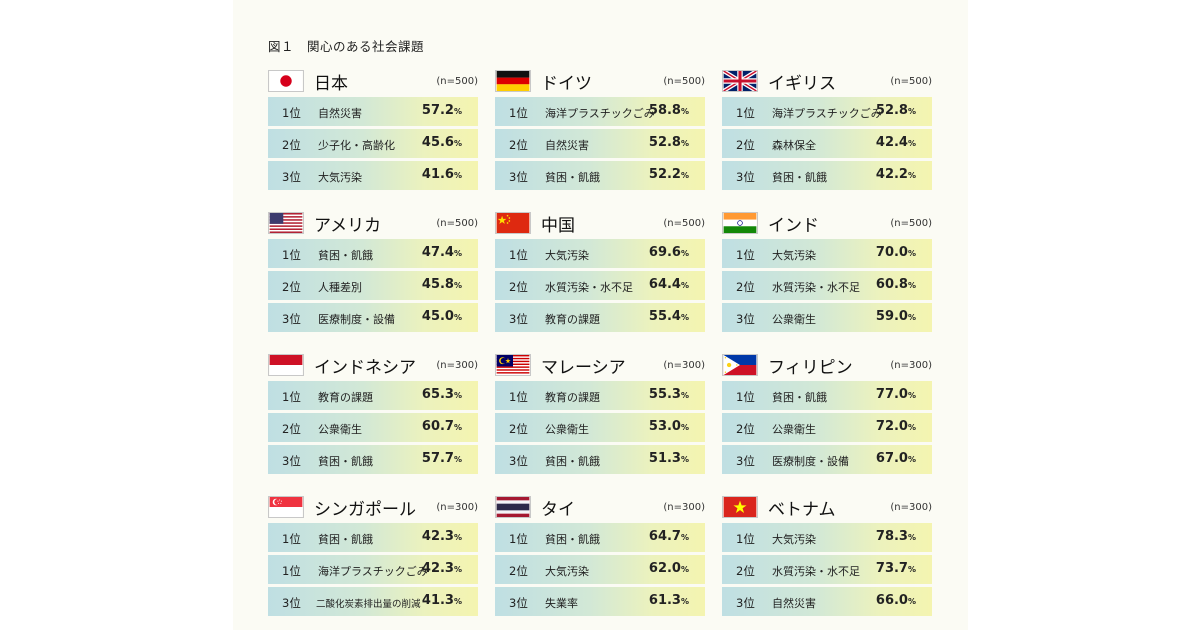  I want to click on percentage-number: 42.4, so click(891, 142).